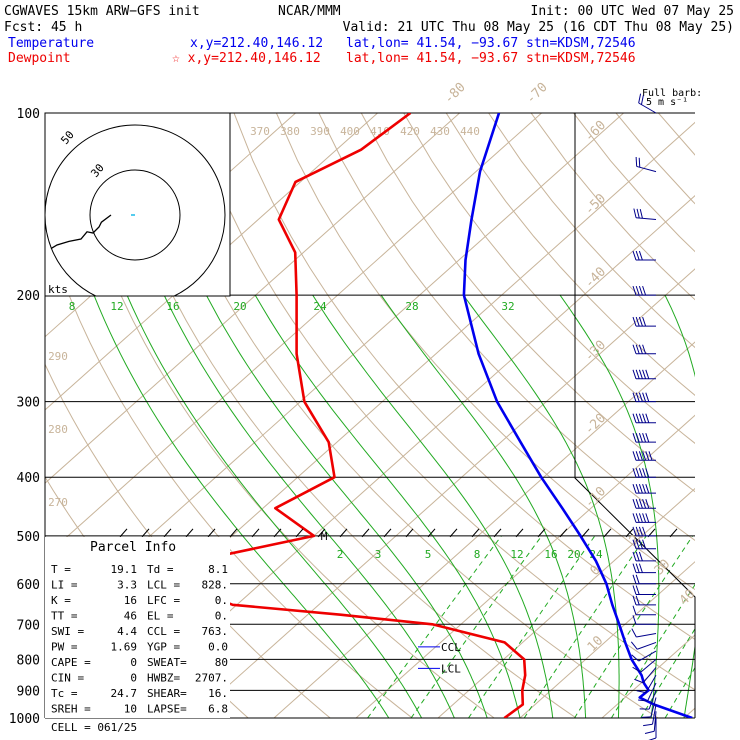  What do you see at coordinates (221, 600) in the screenshot?
I see `parcel-row-value: 0.` at bounding box center [221, 600].